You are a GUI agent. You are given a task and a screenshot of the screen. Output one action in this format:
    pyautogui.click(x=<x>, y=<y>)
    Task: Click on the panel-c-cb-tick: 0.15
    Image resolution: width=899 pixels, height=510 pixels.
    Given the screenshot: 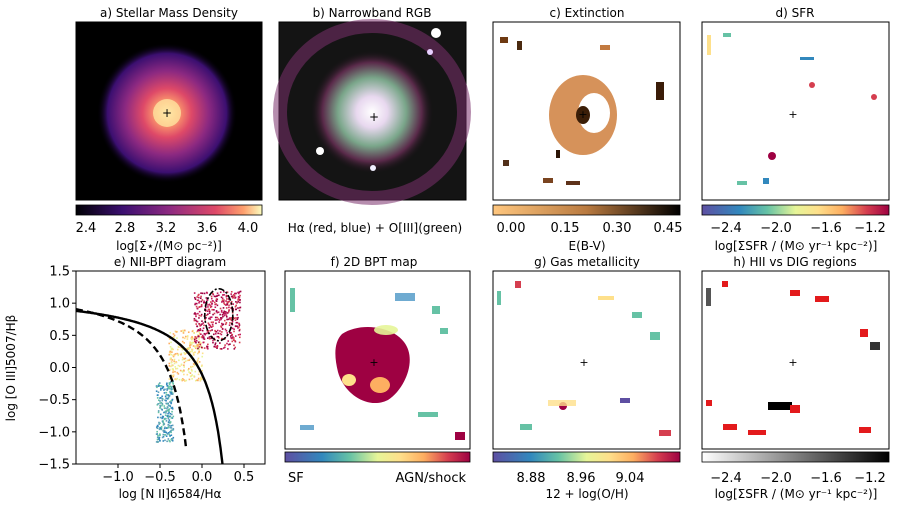 What is the action you would take?
    pyautogui.click(x=565, y=228)
    